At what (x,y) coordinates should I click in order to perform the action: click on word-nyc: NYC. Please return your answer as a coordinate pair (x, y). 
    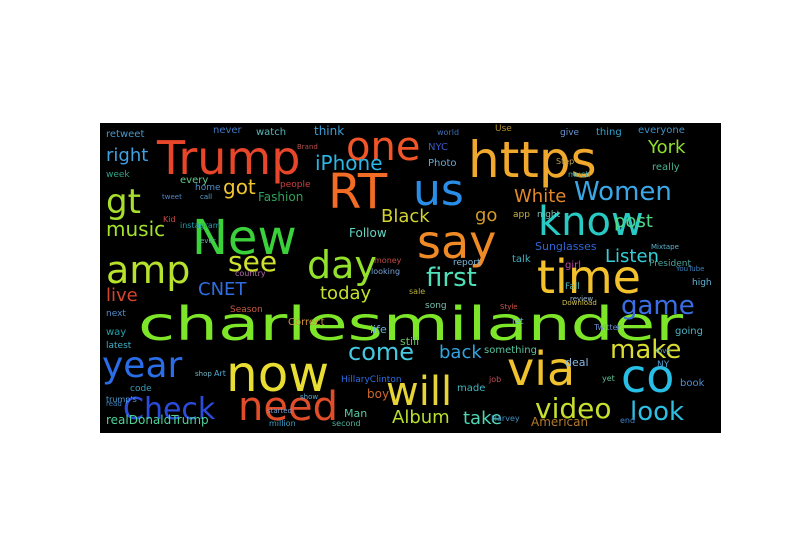
    Looking at the image, I should click on (438, 147).